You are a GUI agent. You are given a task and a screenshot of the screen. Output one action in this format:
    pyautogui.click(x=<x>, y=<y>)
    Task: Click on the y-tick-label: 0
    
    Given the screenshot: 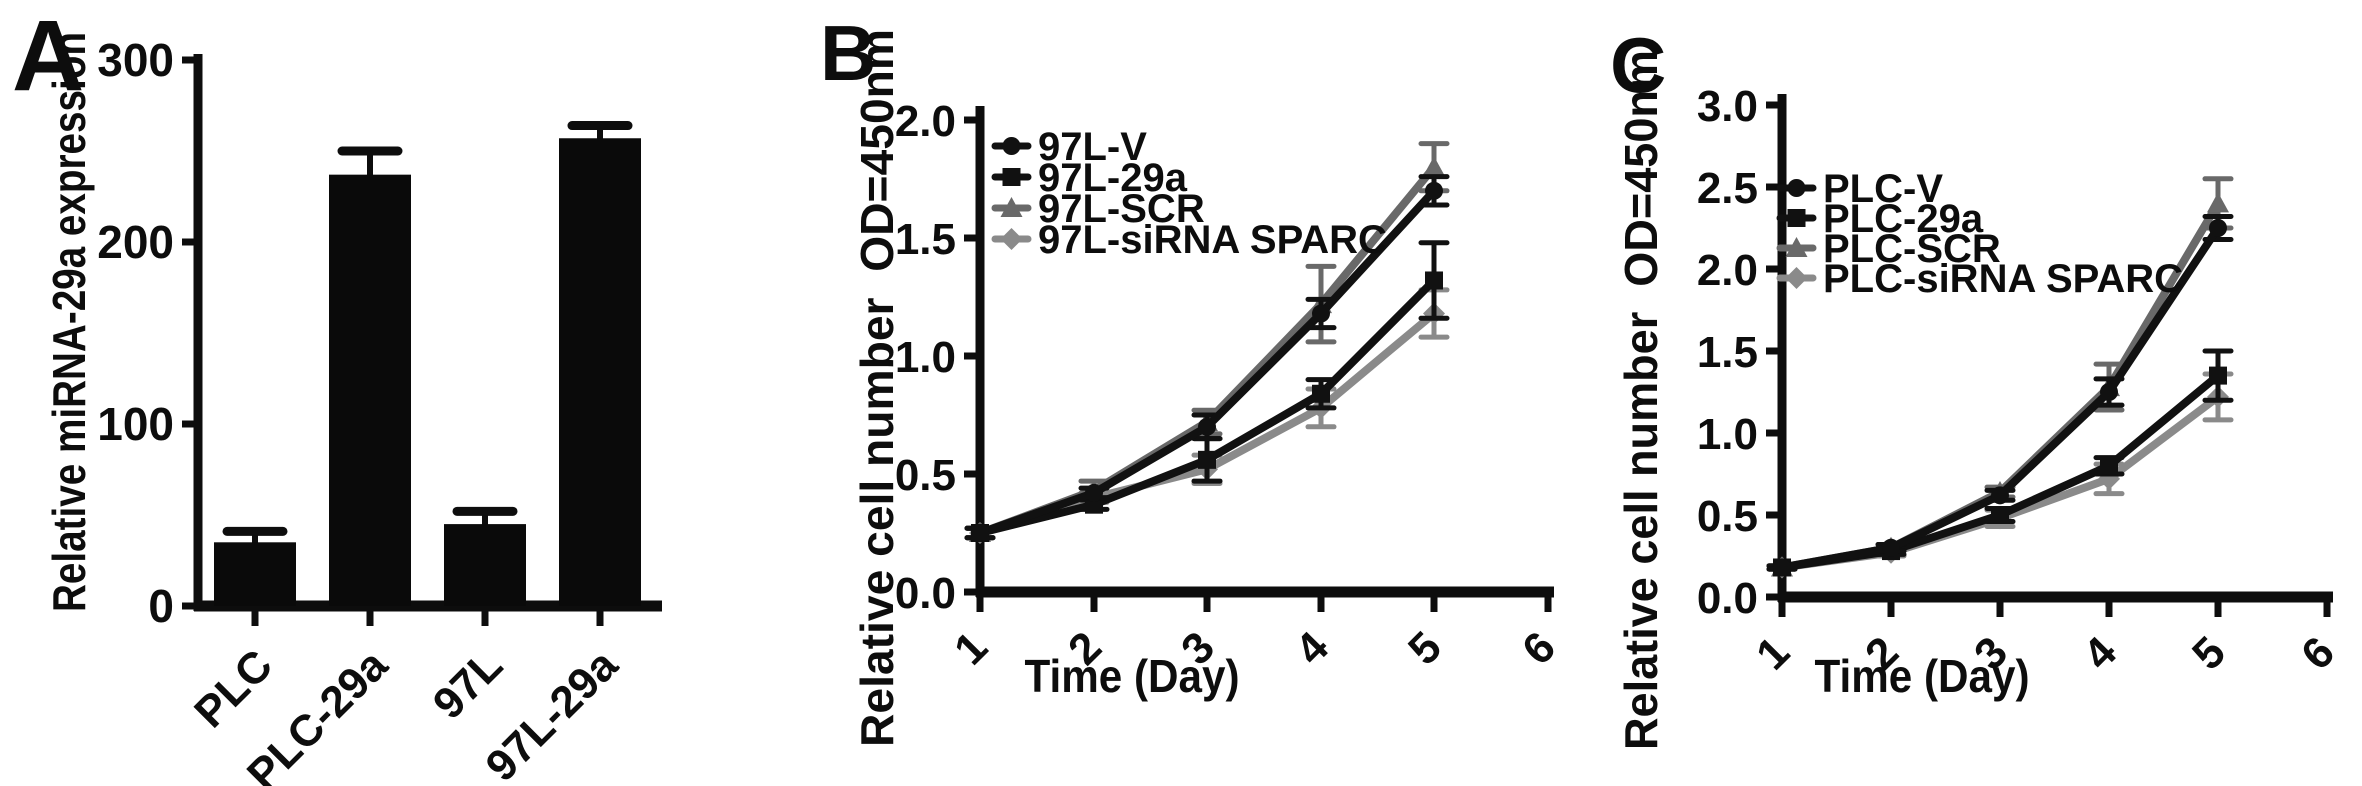 What is the action you would take?
    pyautogui.click(x=161, y=606)
    